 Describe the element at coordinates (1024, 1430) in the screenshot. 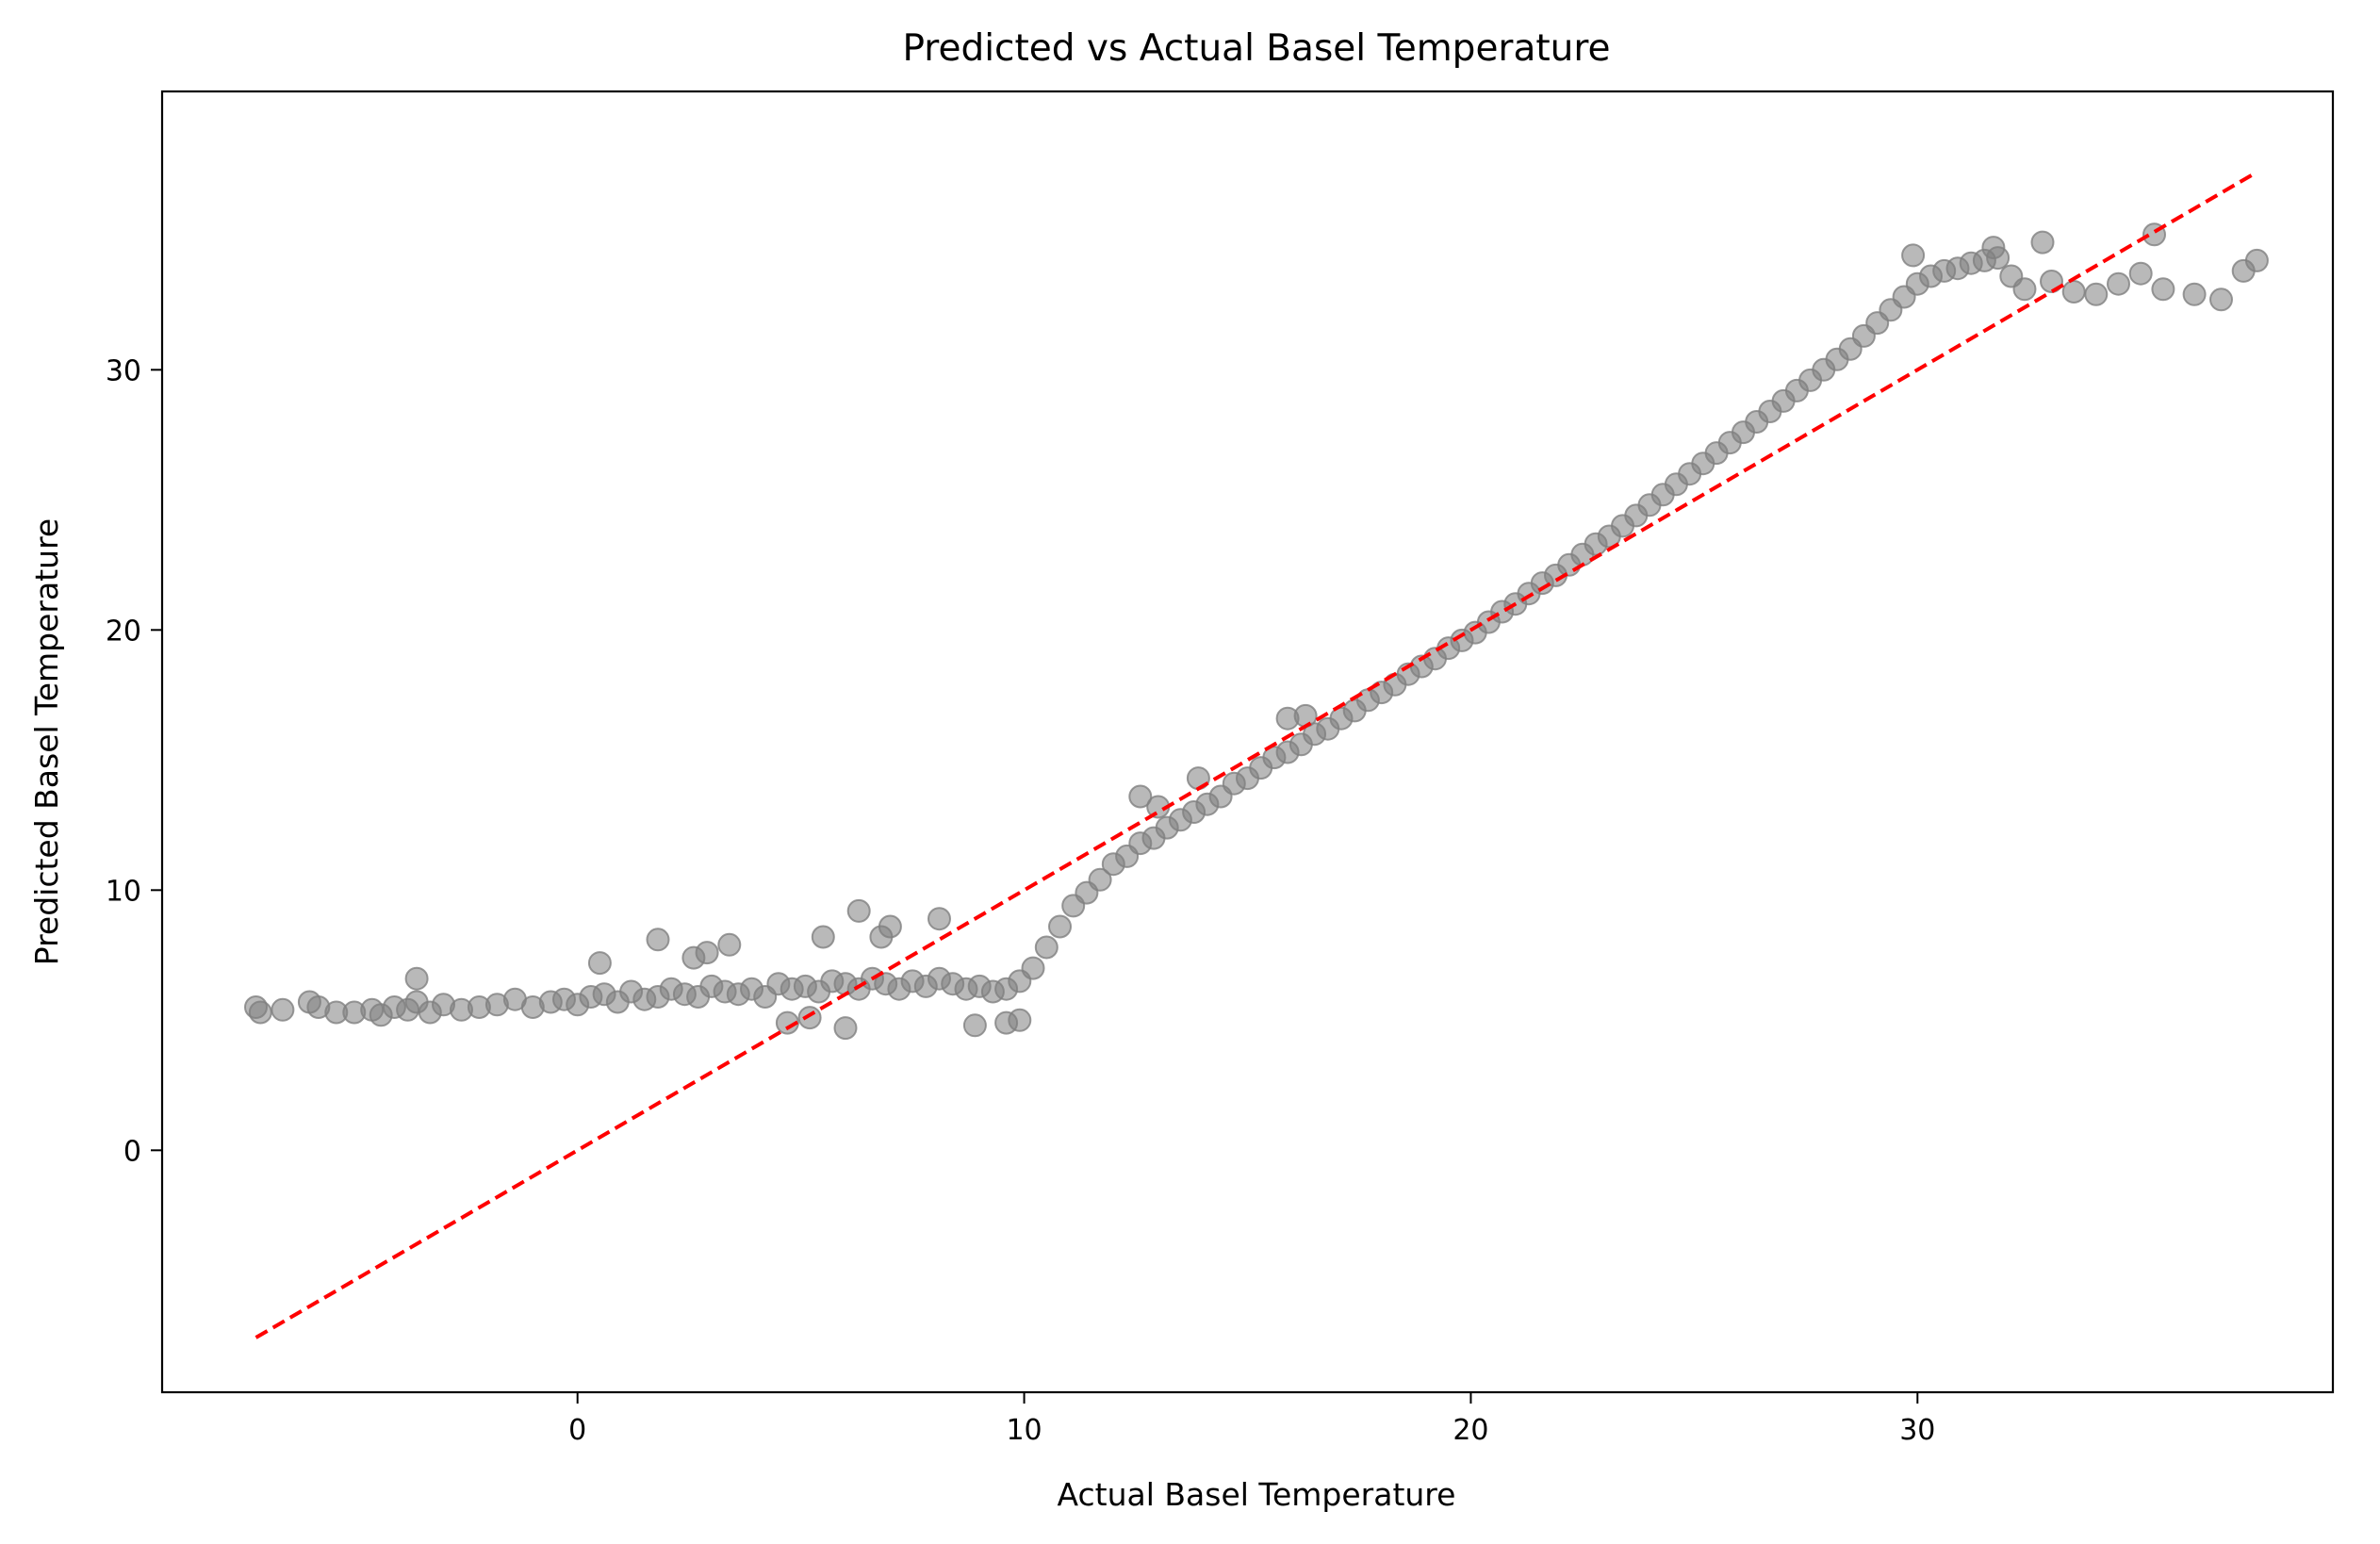

I see `x-tick-label: 10` at that location.